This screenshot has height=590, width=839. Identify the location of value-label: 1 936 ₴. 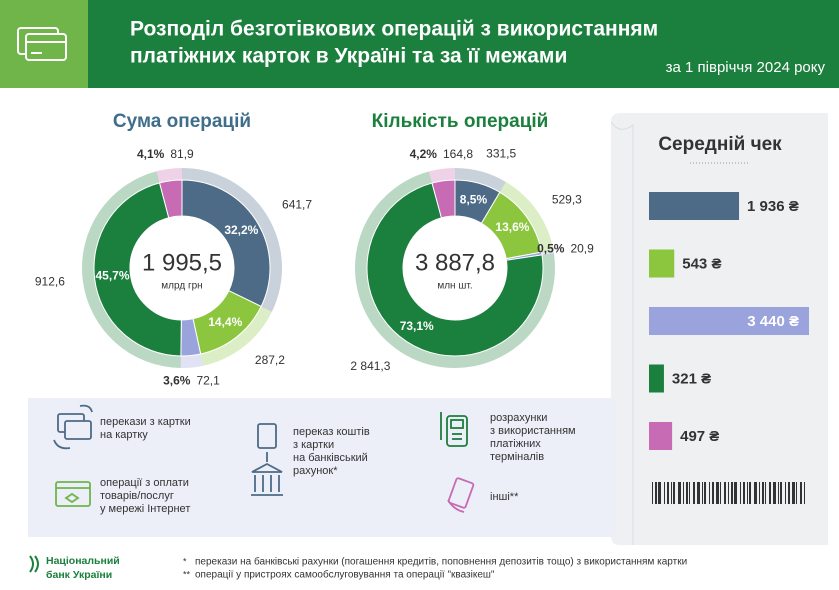
(773, 206).